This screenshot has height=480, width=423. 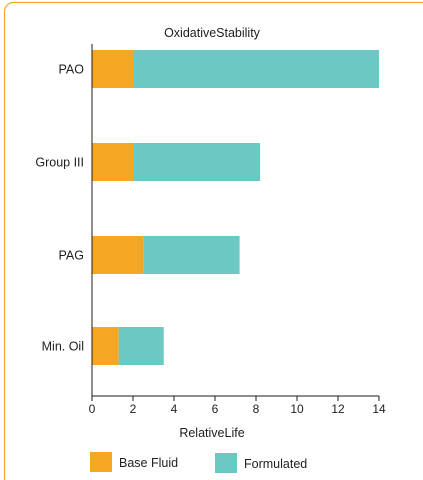 I want to click on bar-group-iii-base-fluid, so click(x=112, y=162).